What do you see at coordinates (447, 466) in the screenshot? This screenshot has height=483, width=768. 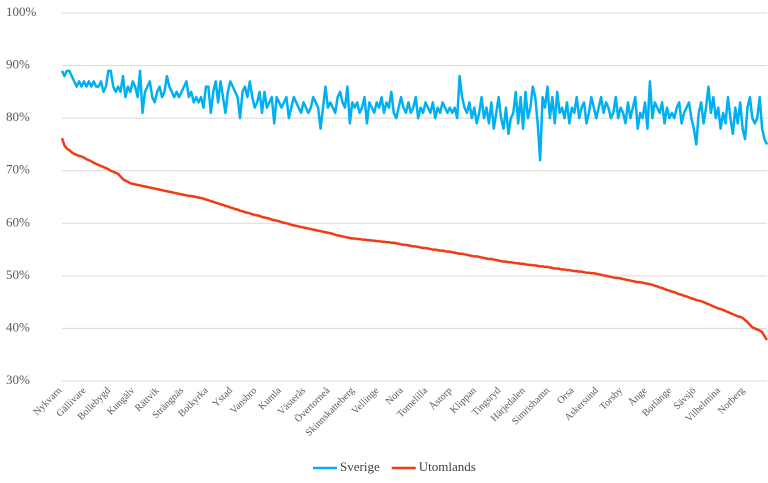 I see `legend-label: Utomlands` at bounding box center [447, 466].